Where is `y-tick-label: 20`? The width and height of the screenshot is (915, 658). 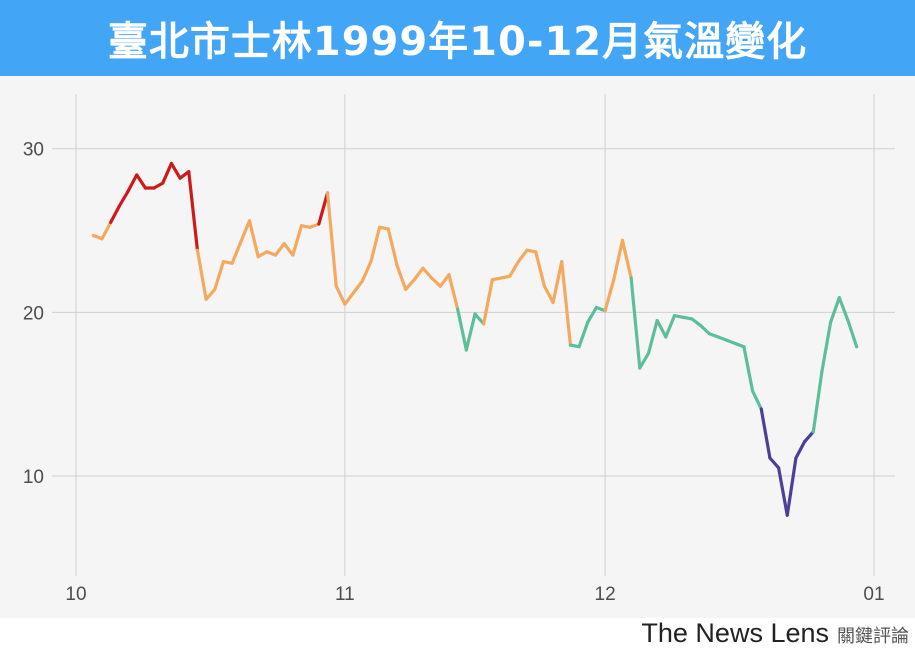
y-tick-label: 20 is located at coordinates (33, 313).